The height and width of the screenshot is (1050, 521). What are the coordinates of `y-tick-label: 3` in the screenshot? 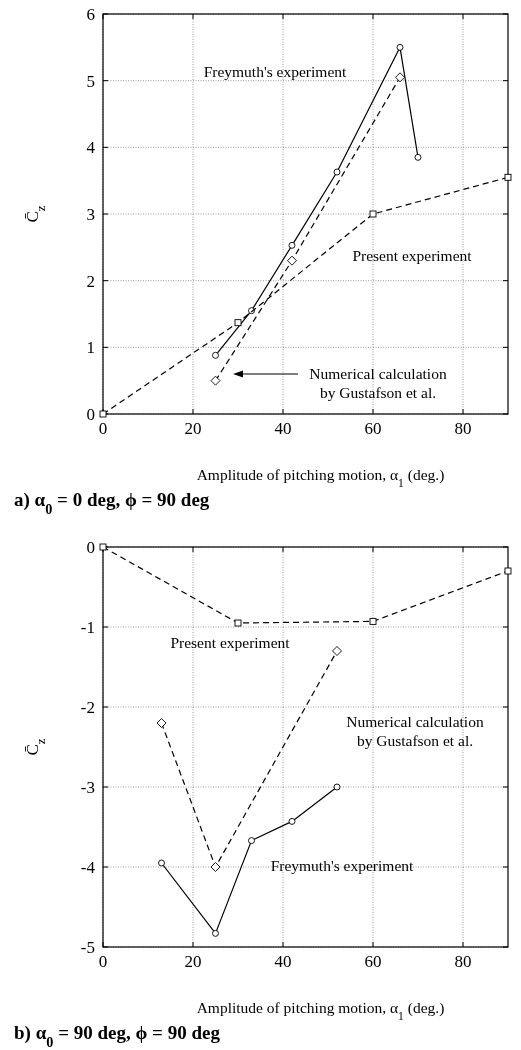 It's located at (90, 214).